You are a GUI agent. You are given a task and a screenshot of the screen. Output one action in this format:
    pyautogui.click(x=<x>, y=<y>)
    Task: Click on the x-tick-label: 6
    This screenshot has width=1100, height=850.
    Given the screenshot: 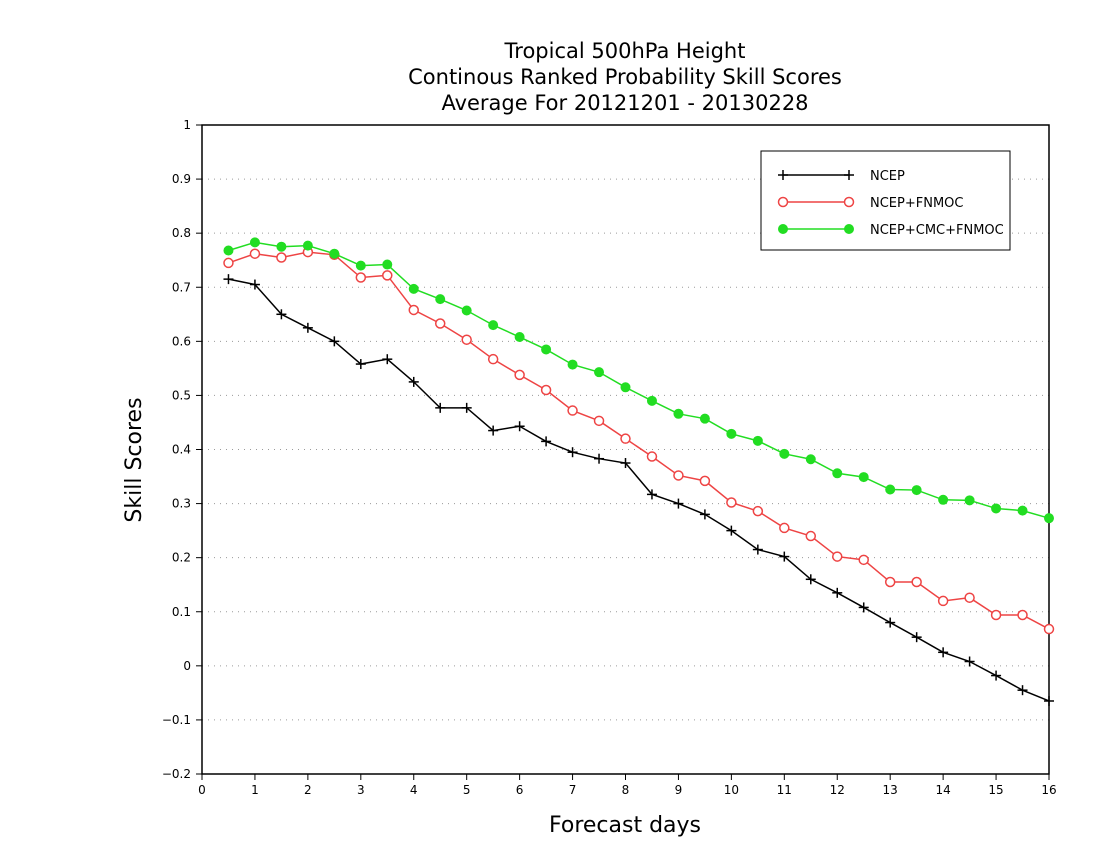 What is the action you would take?
    pyautogui.click(x=520, y=790)
    